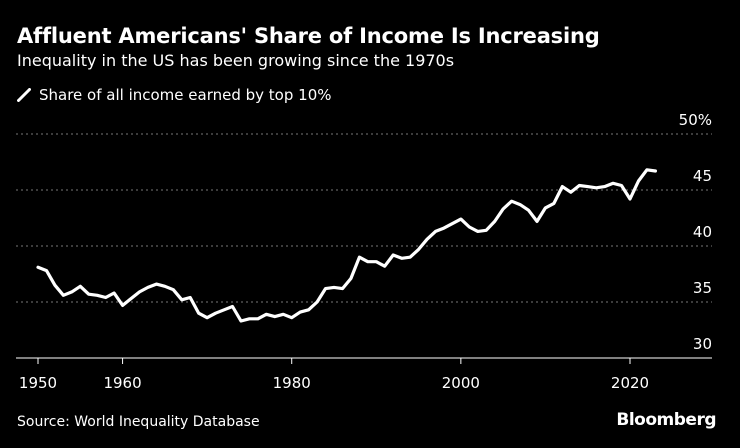 This screenshot has width=740, height=448. I want to click on source-note: Source: World Inequality Database, so click(138, 422).